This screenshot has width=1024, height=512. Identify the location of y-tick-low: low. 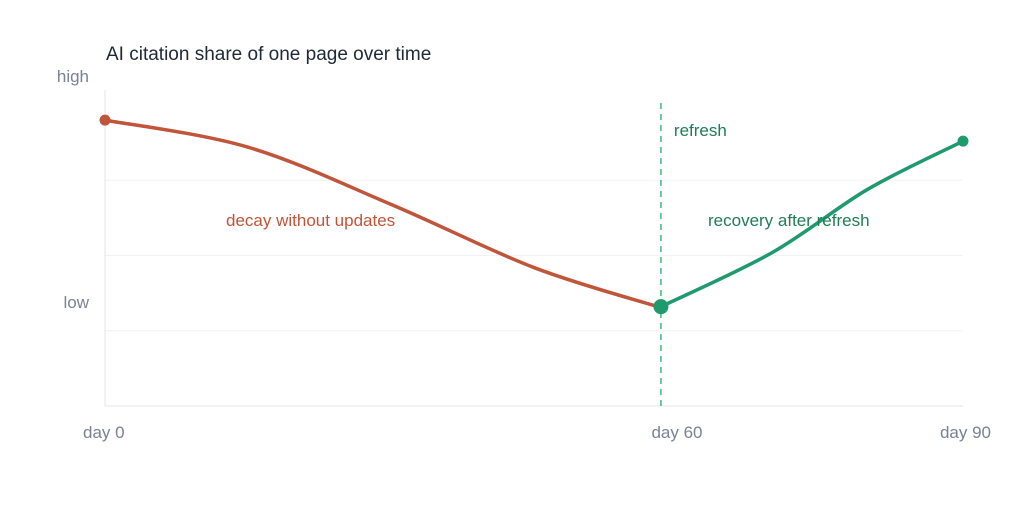
(76, 302).